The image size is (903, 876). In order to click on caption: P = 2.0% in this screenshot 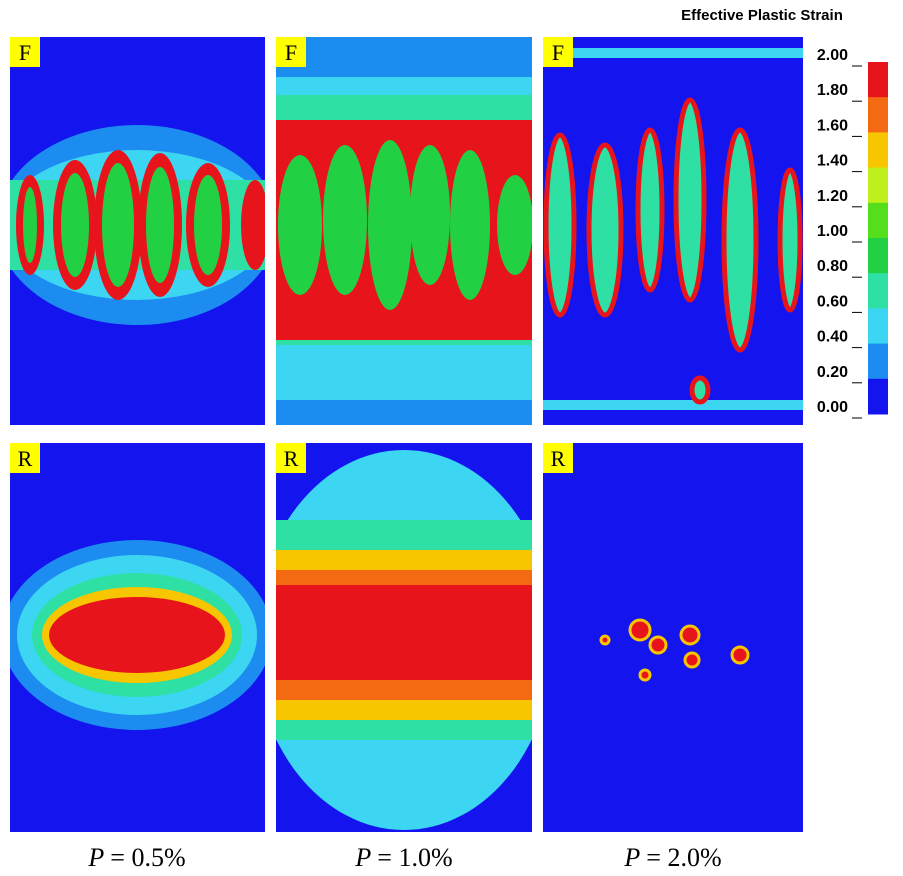, I will do `click(672, 857)`.